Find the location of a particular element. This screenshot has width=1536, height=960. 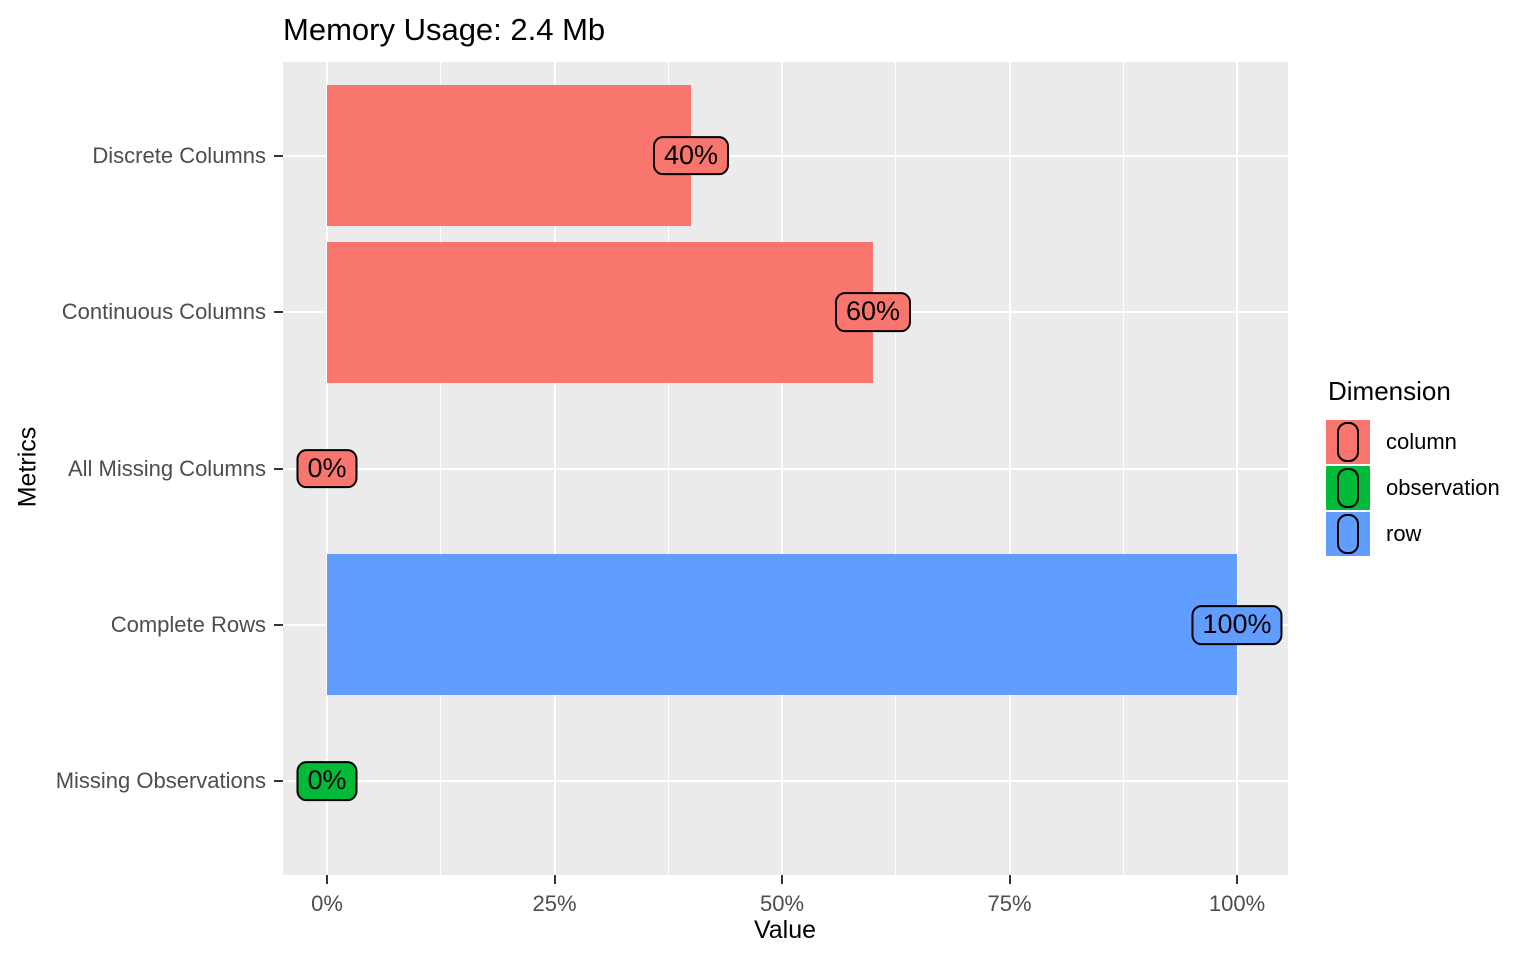

legend-key-row is located at coordinates (1348, 534).